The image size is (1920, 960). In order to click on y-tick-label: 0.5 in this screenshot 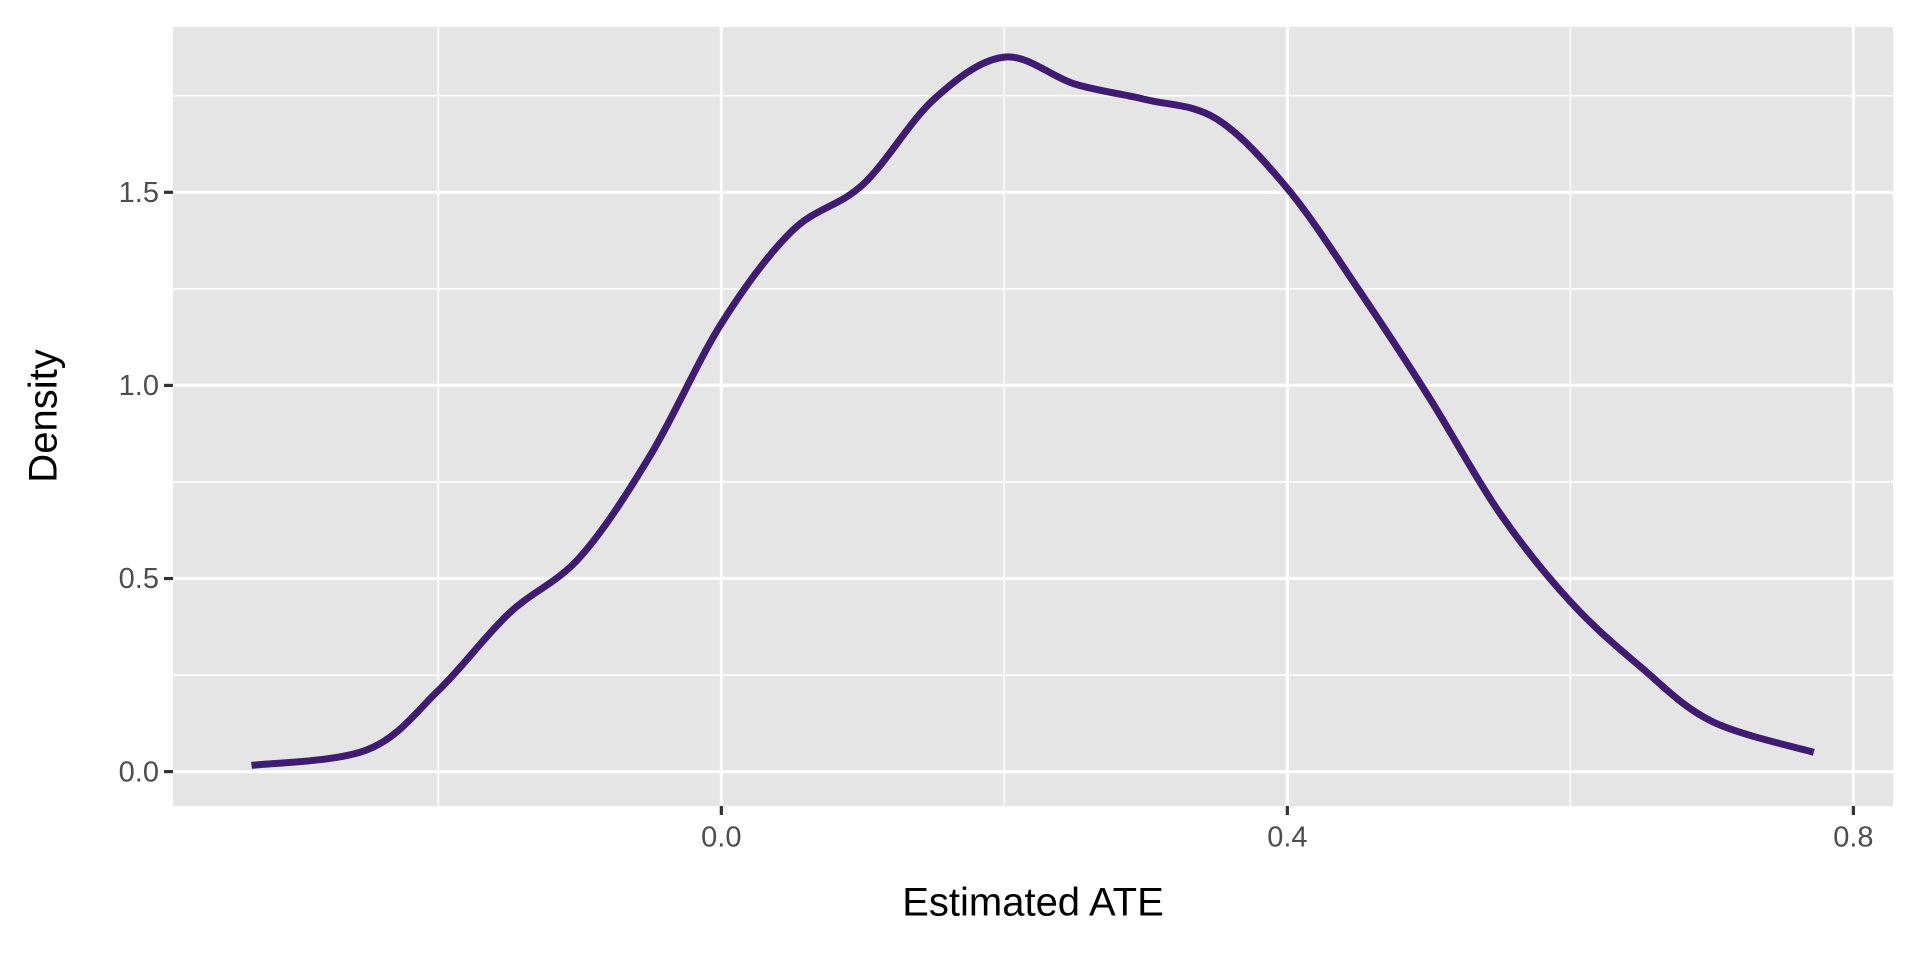, I will do `click(139, 579)`.